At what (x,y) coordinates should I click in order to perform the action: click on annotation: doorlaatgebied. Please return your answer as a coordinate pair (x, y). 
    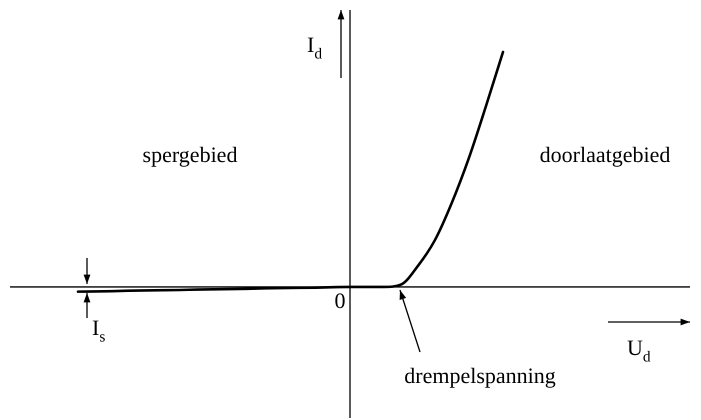
    Looking at the image, I should click on (605, 154).